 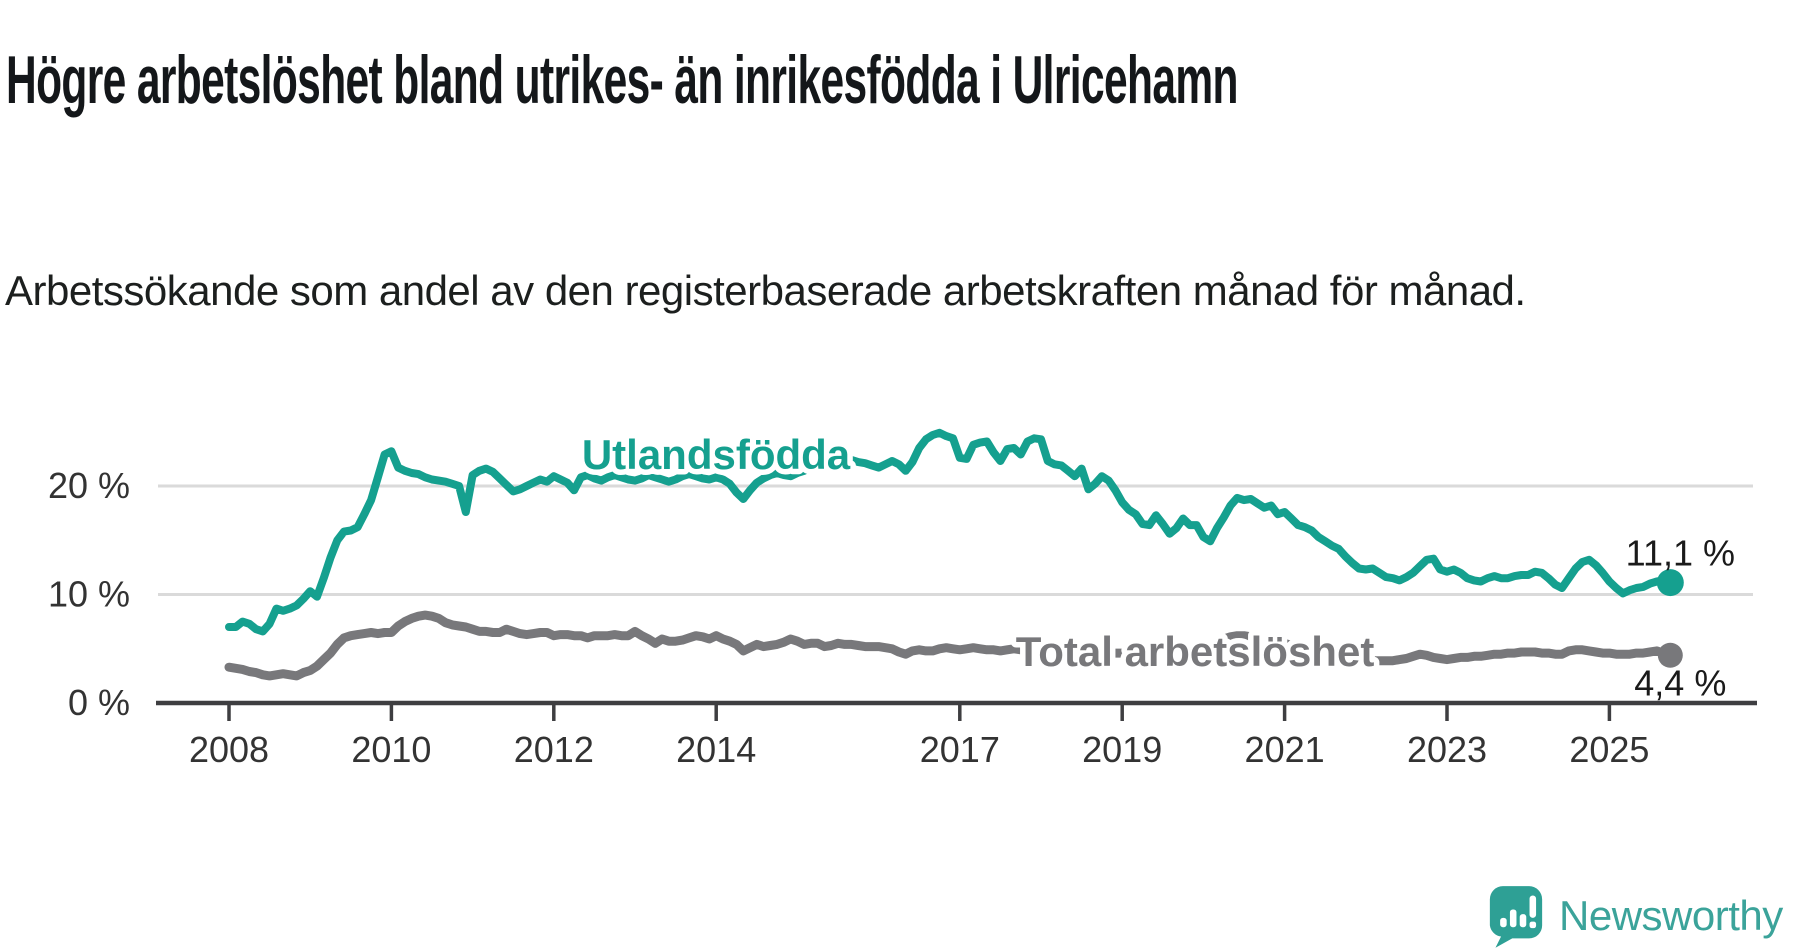 I want to click on x-tick-label: 2010, so click(x=391, y=749).